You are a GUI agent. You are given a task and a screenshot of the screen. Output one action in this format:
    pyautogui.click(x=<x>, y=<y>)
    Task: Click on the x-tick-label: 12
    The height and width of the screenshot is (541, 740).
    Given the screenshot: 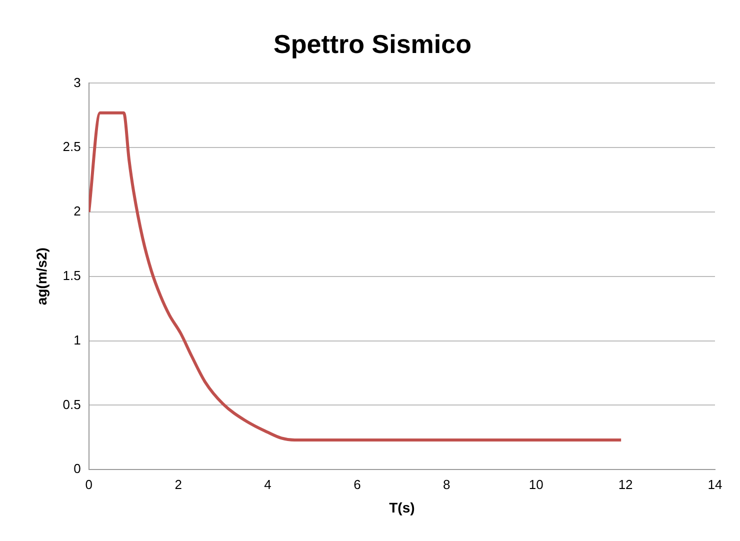 What is the action you would take?
    pyautogui.click(x=625, y=484)
    